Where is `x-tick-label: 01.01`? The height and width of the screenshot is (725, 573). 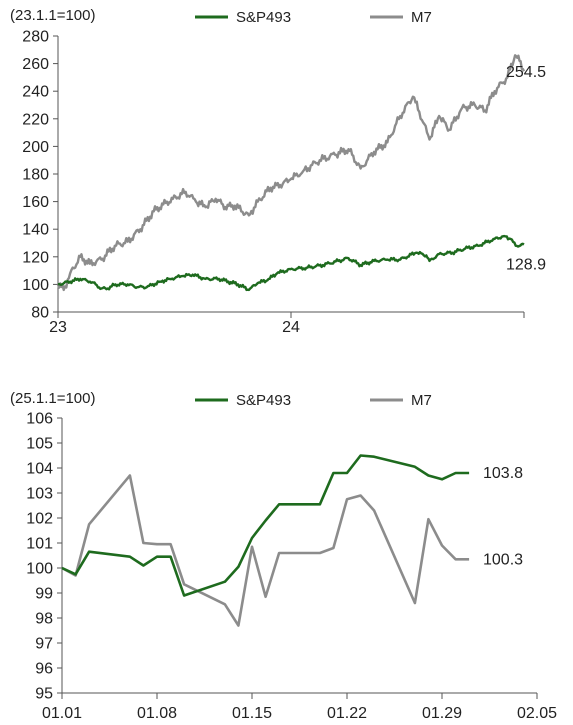
x-tick-label: 01.01 is located at coordinates (62, 713).